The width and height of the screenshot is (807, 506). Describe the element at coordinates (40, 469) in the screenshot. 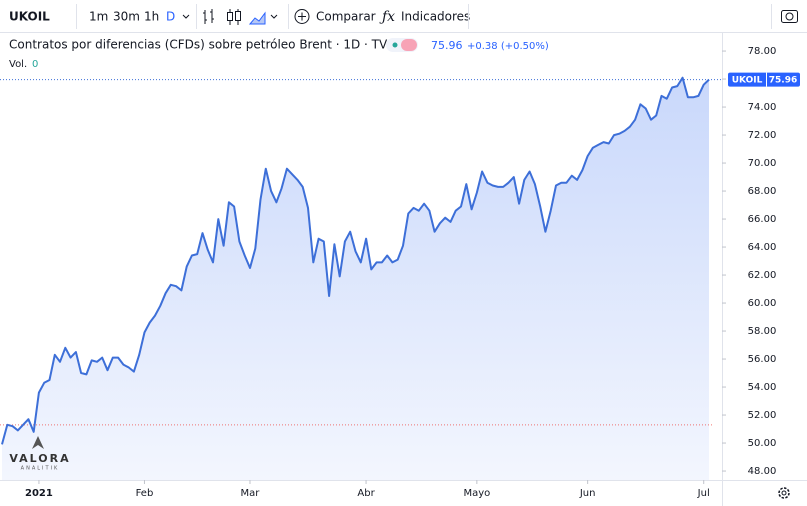

I see `logo-sub: ANALITIK` at that location.